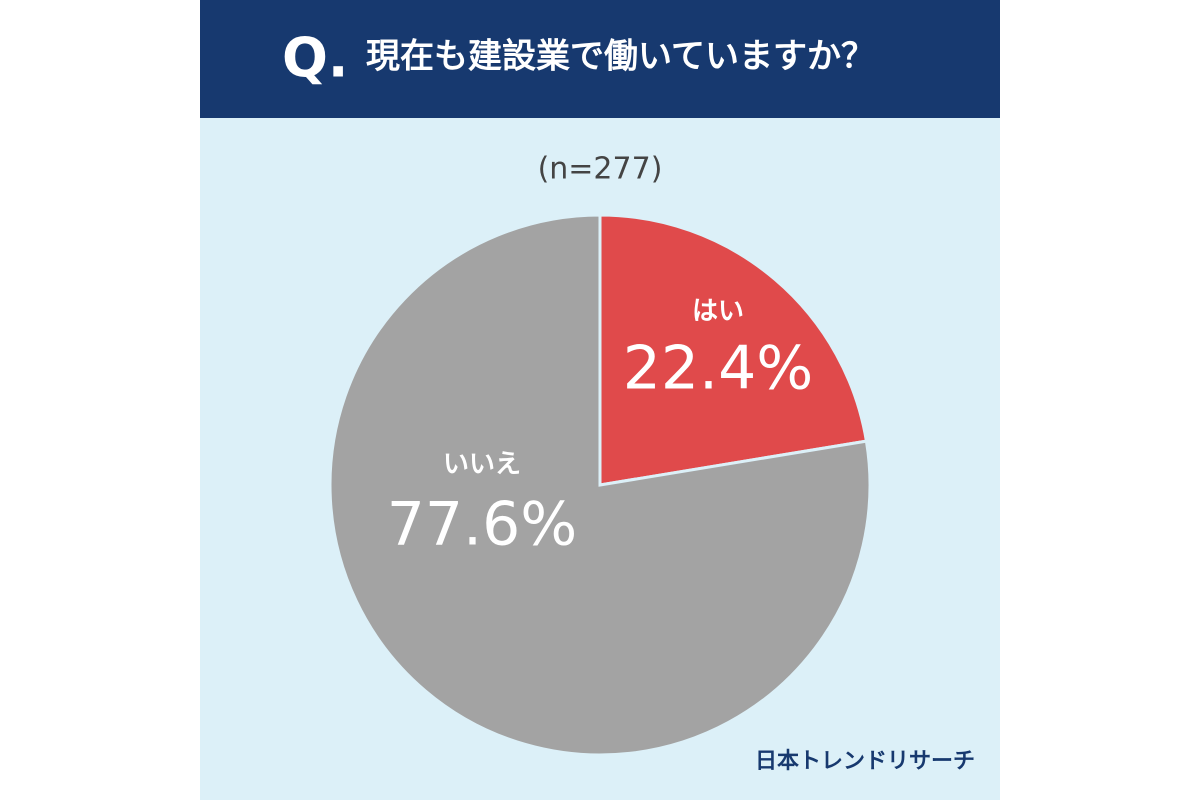  What do you see at coordinates (482, 465) in the screenshot?
I see `slice-label: いいえ` at bounding box center [482, 465].